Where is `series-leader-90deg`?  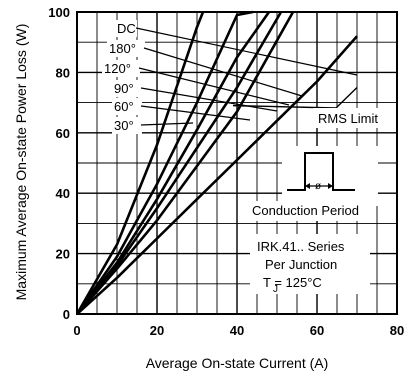
series-leader-90deg is located at coordinates (209, 99).